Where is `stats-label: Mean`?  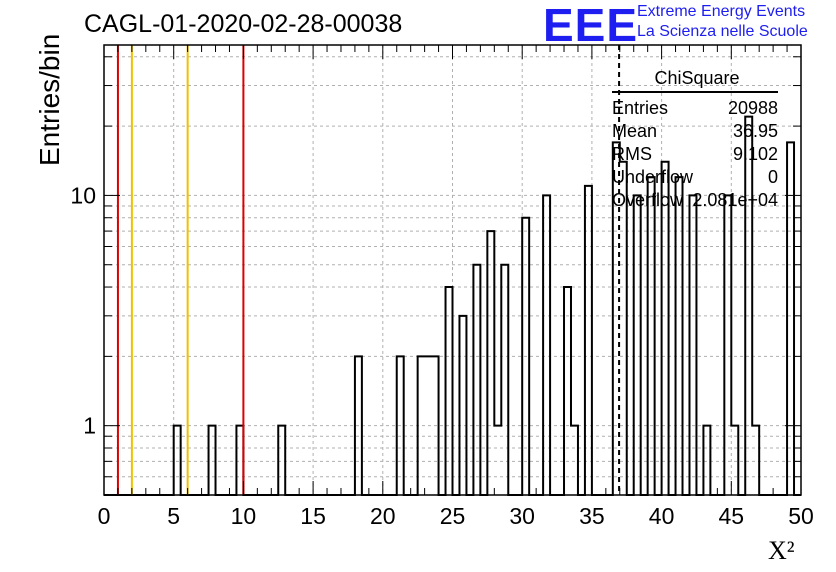 stats-label: Mean is located at coordinates (635, 131).